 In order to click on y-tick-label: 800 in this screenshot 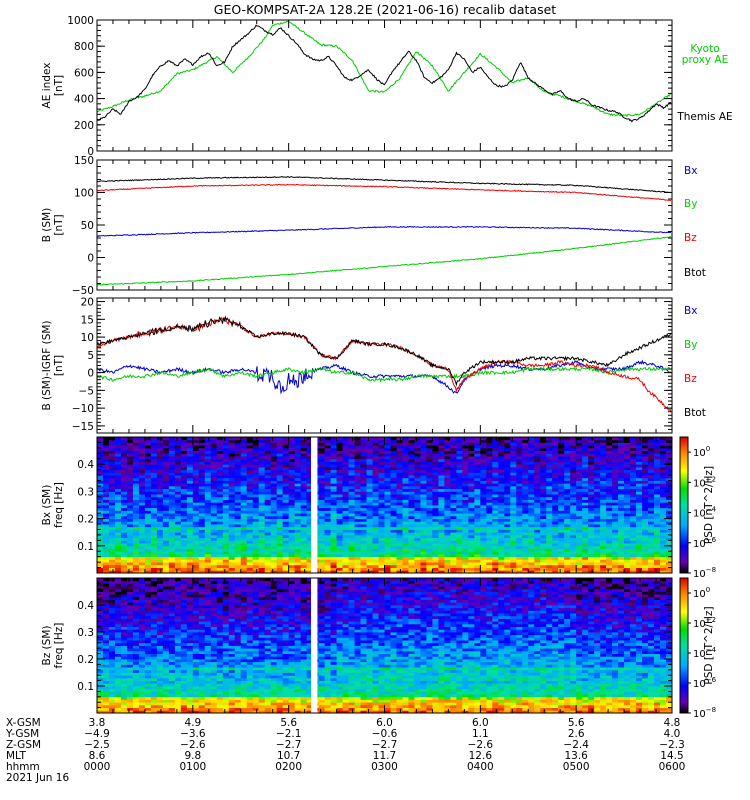, I will do `click(84, 47)`.